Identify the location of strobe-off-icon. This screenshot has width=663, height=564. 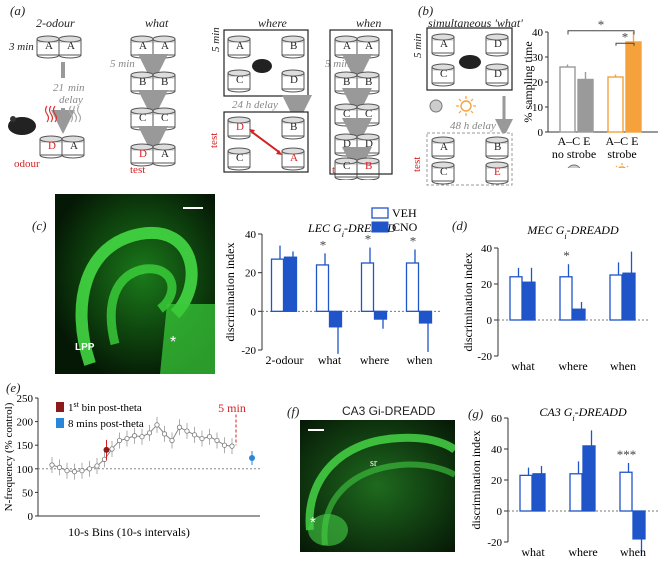
(436, 106).